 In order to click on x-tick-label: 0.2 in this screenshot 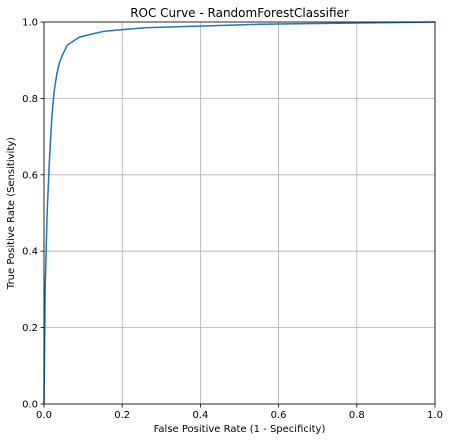, I will do `click(122, 415)`.